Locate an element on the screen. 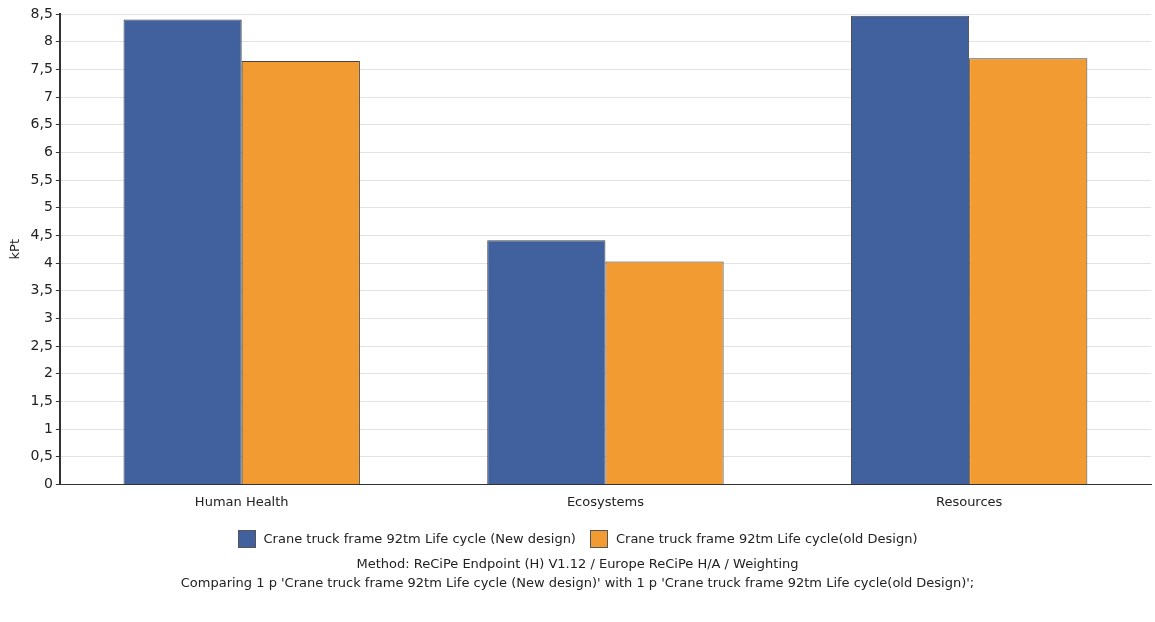 The height and width of the screenshot is (622, 1155). y-tick-label: 8,5 is located at coordinates (41, 12).